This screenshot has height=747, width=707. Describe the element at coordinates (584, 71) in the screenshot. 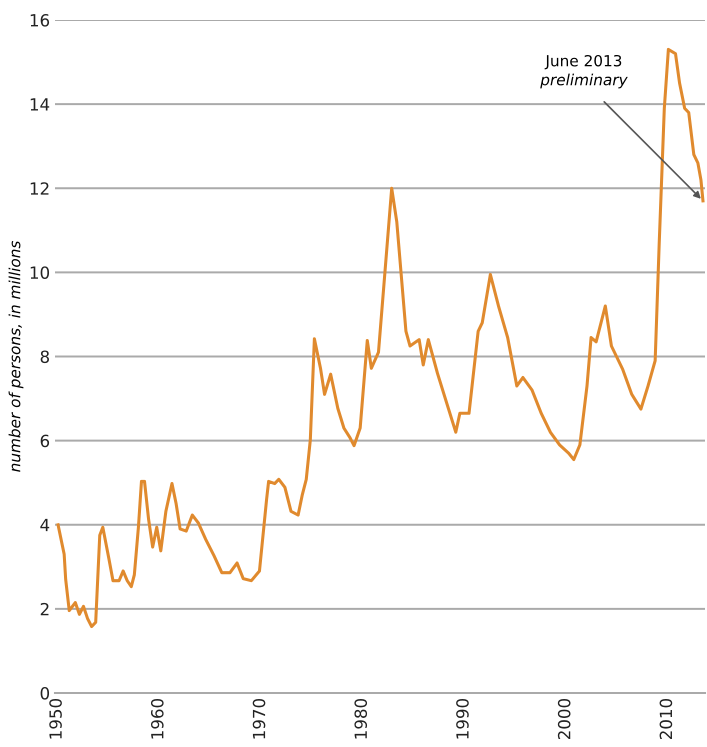

I see `annotation: June 2013 preliminary` at that location.